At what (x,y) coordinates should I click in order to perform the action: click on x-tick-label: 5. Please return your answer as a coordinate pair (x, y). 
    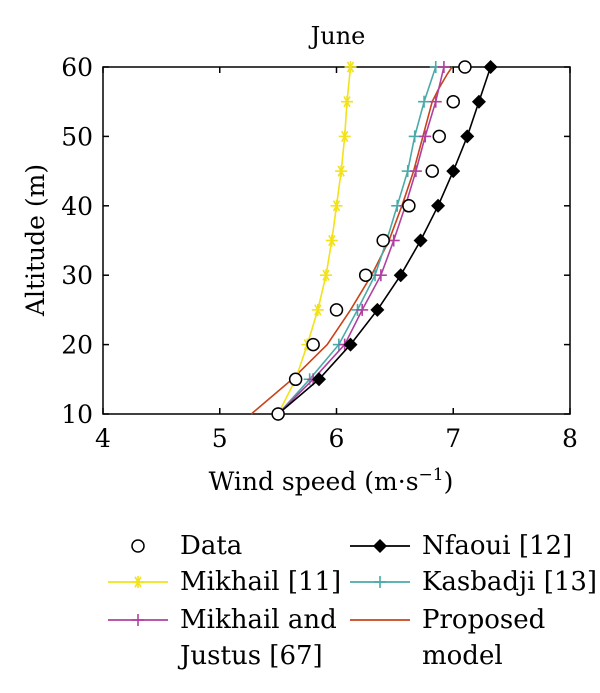
    Looking at the image, I should click on (220, 438).